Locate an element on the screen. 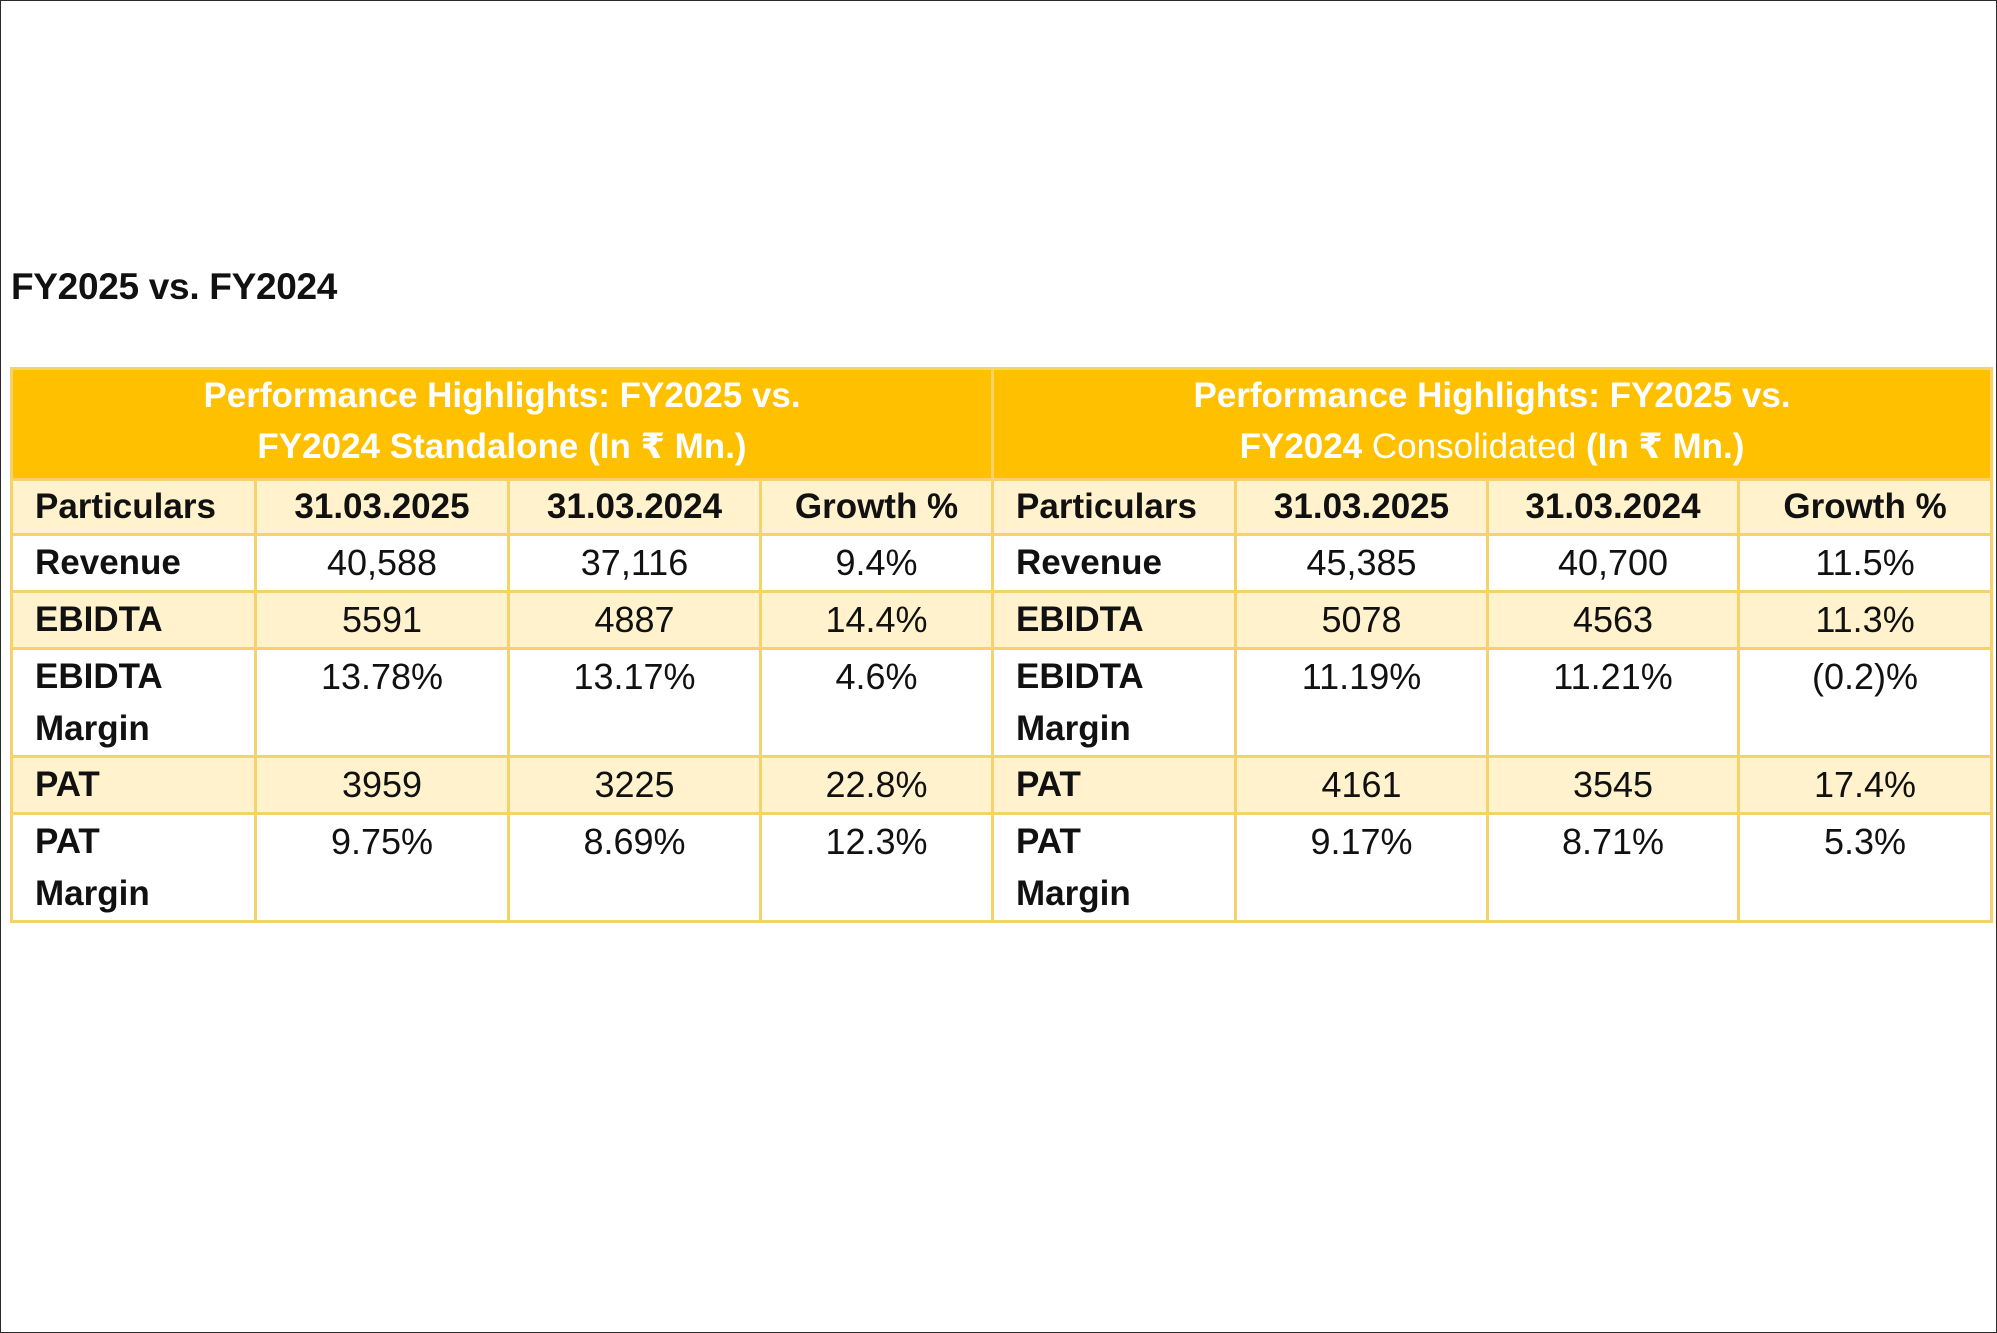 Image resolution: width=1997 pixels, height=1333 pixels. cell-value: 11.3% is located at coordinates (1865, 620).